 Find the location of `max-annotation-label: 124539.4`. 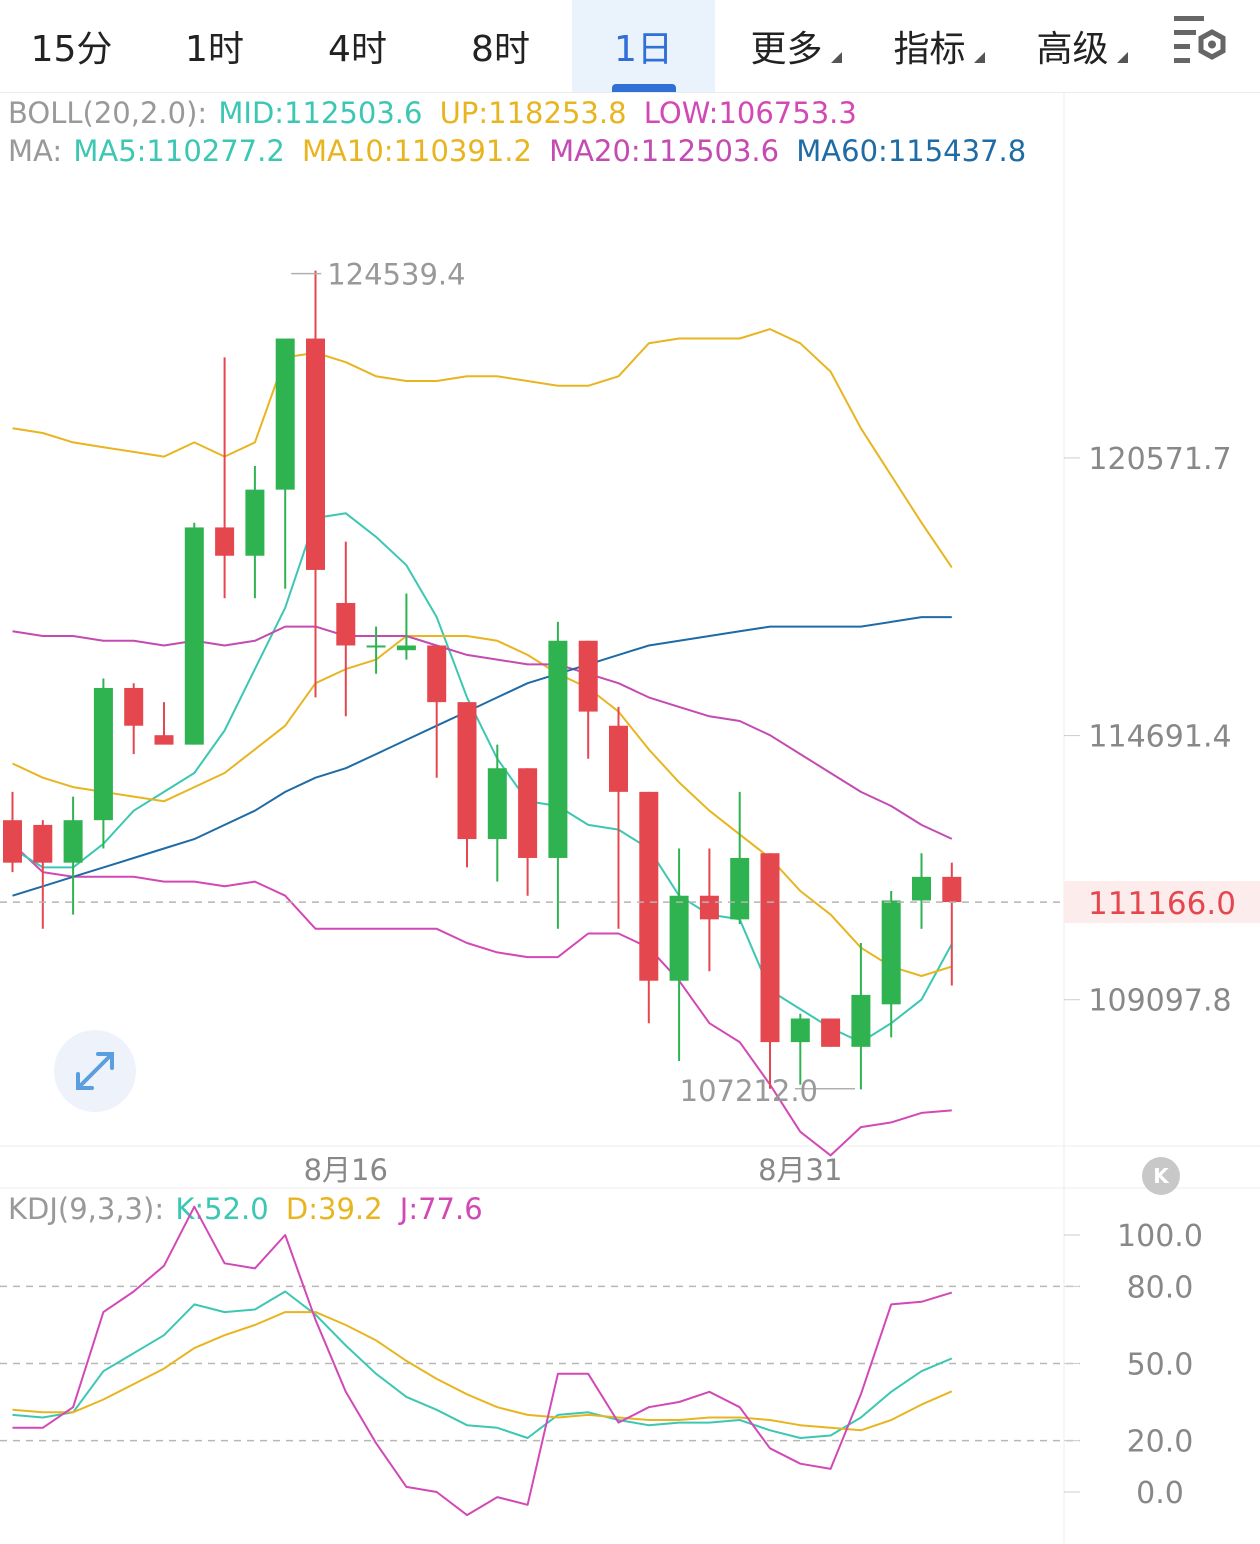

max-annotation-label: 124539.4 is located at coordinates (396, 275).